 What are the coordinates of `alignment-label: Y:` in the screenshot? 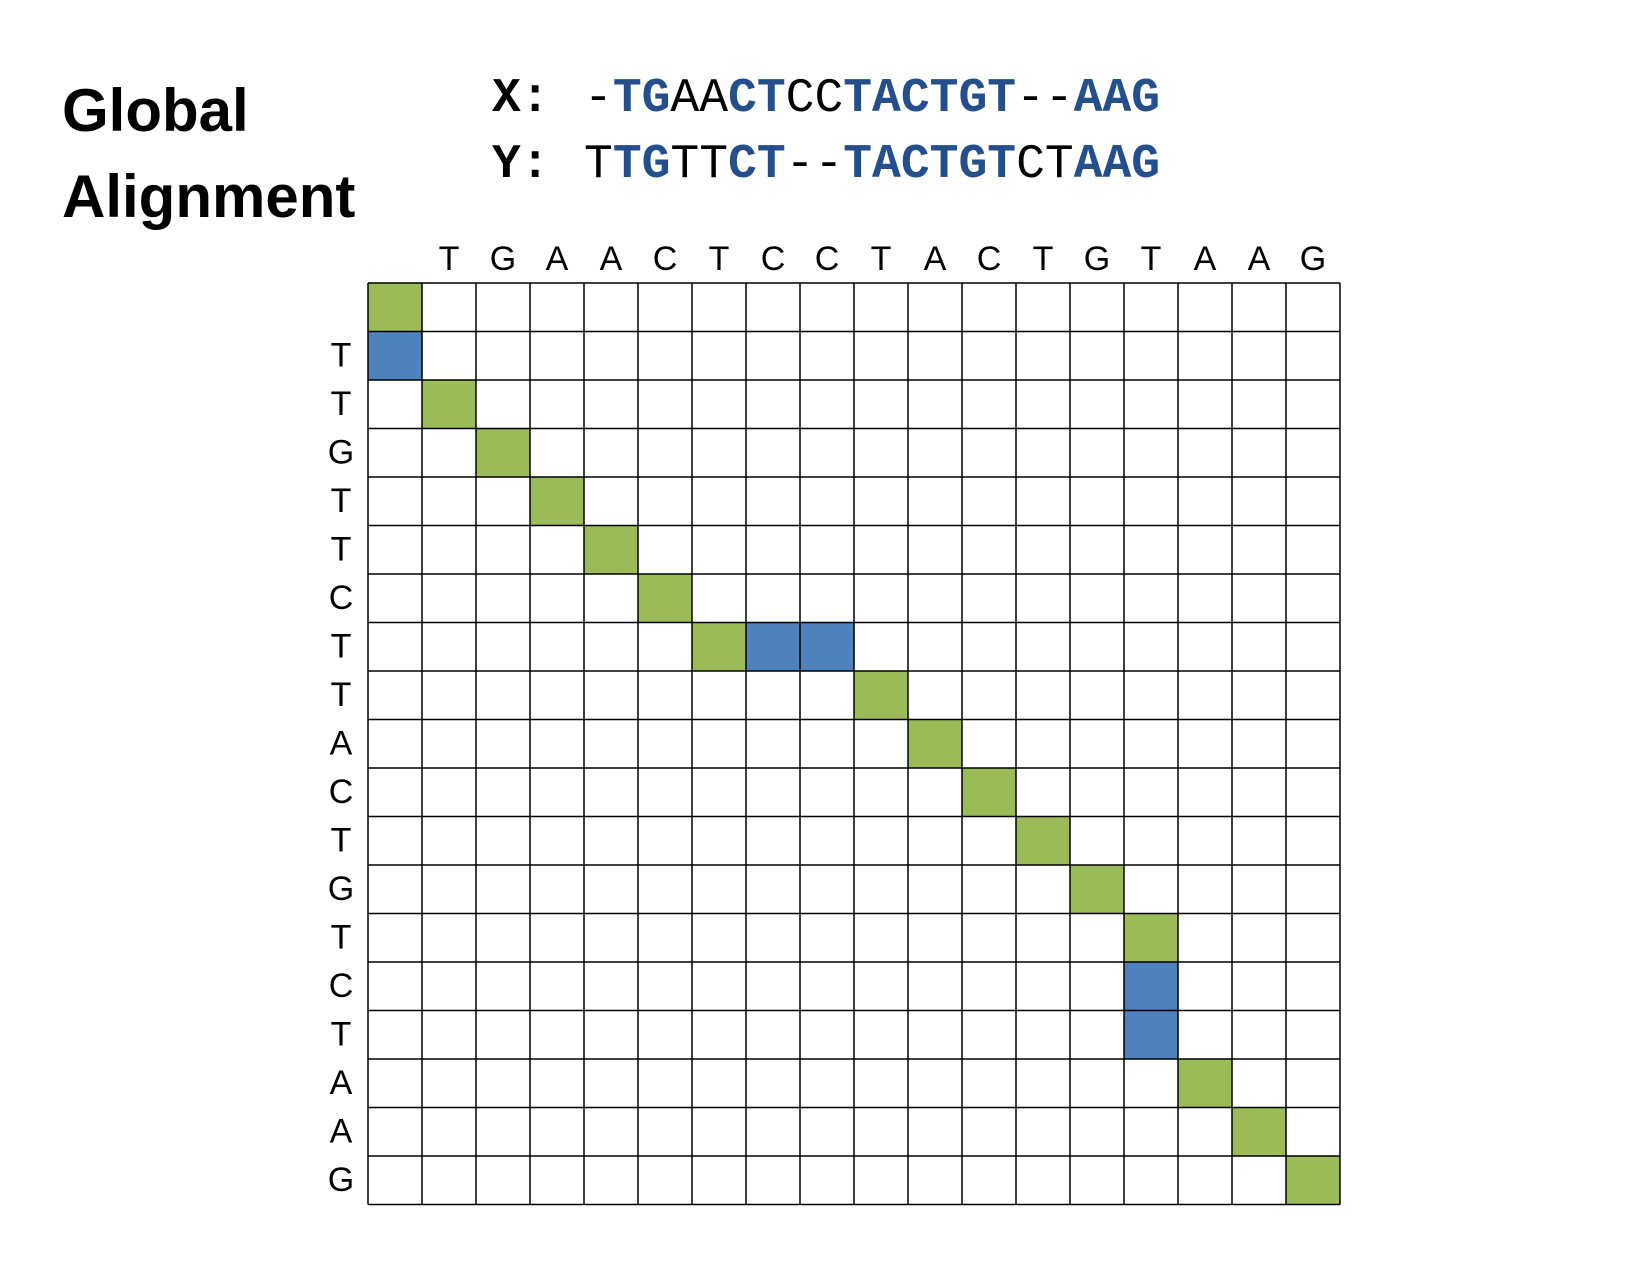 It's located at (521, 165).